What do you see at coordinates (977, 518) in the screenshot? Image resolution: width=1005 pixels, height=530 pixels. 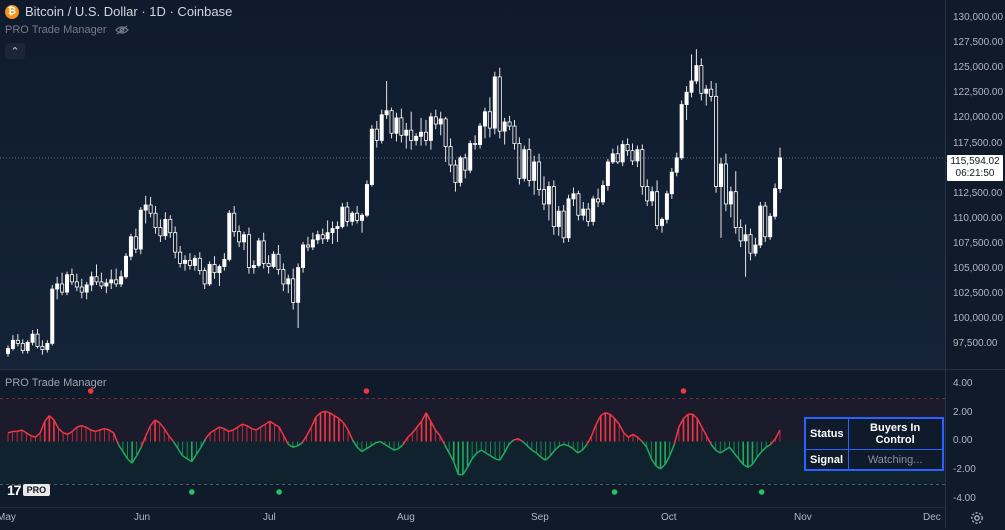 I see `gear-icon` at bounding box center [977, 518].